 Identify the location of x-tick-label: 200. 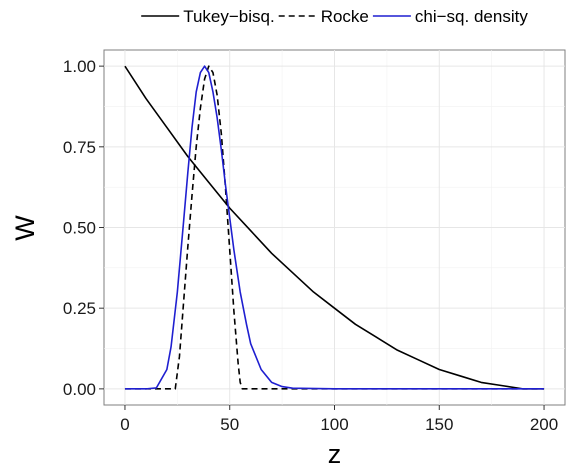
(544, 424).